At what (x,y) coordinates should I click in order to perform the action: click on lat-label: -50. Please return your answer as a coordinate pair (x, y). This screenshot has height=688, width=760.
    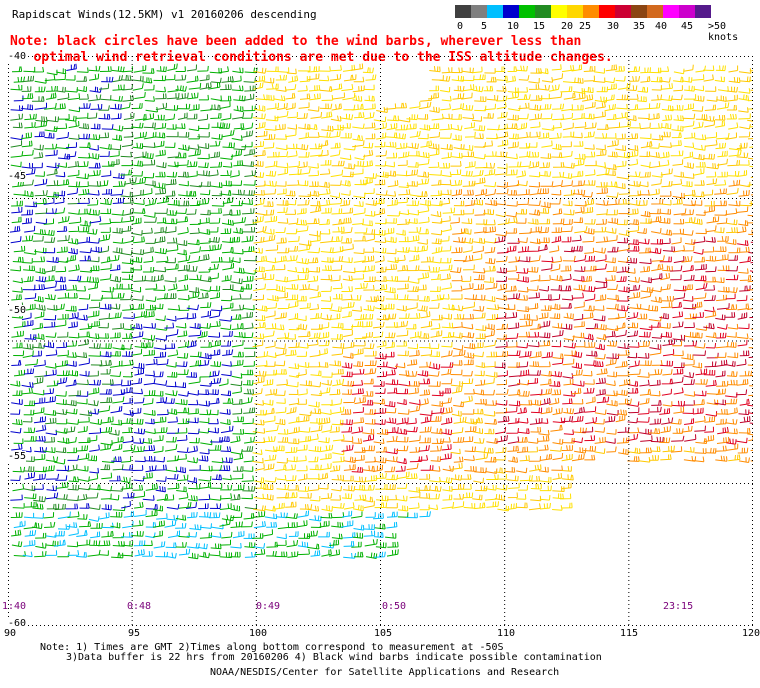
    Looking at the image, I should click on (17, 310).